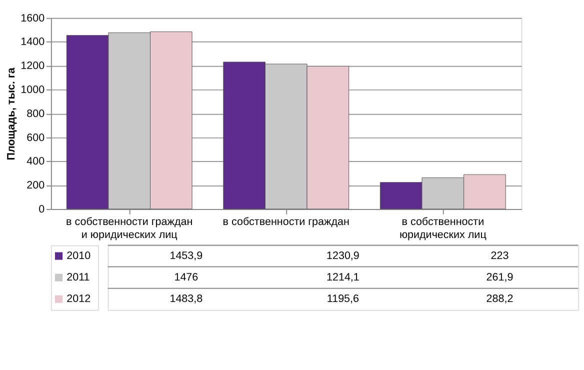 Image resolution: width=584 pixels, height=370 pixels. Describe the element at coordinates (500, 299) in the screenshot. I see `data-label: 288,2` at that location.